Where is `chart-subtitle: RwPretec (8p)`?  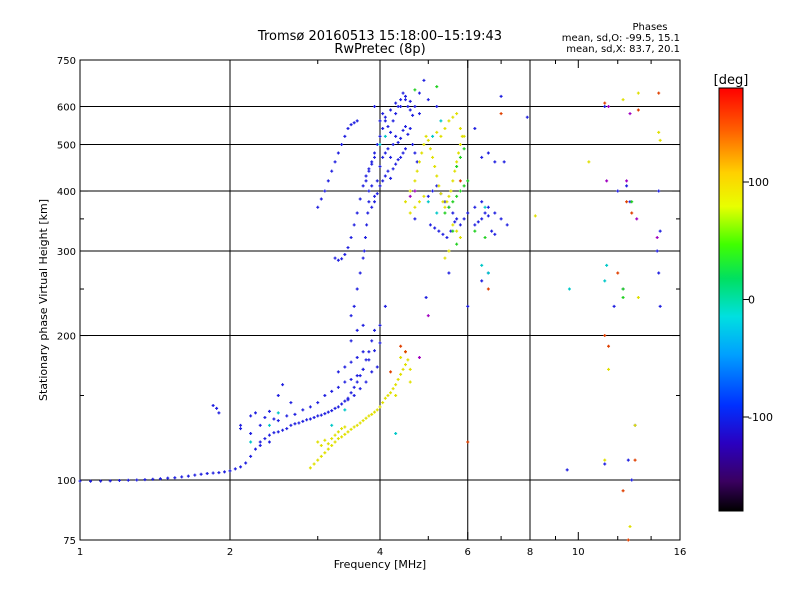
chart-subtitle: RwPretec (8p) is located at coordinates (379, 49).